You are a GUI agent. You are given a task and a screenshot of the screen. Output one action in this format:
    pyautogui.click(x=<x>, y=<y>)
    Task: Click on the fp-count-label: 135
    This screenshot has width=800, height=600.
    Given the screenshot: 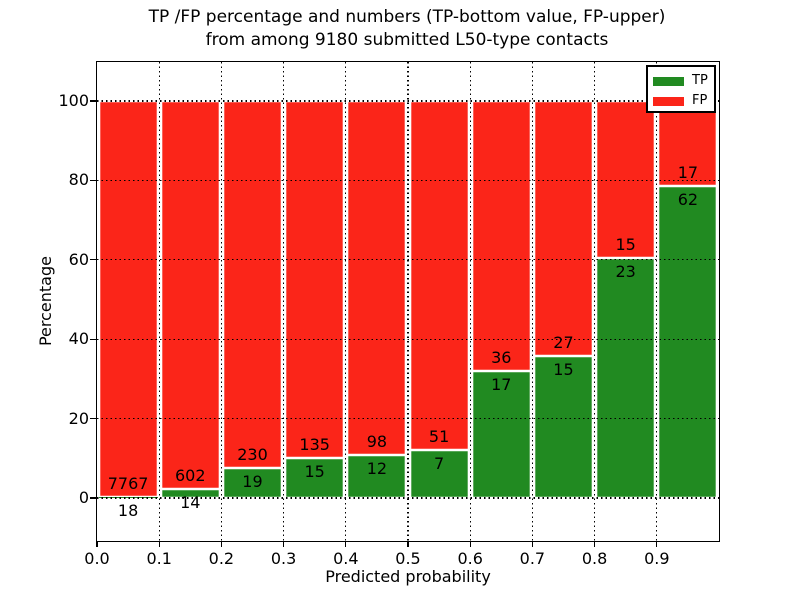 What is the action you would take?
    pyautogui.click(x=314, y=445)
    